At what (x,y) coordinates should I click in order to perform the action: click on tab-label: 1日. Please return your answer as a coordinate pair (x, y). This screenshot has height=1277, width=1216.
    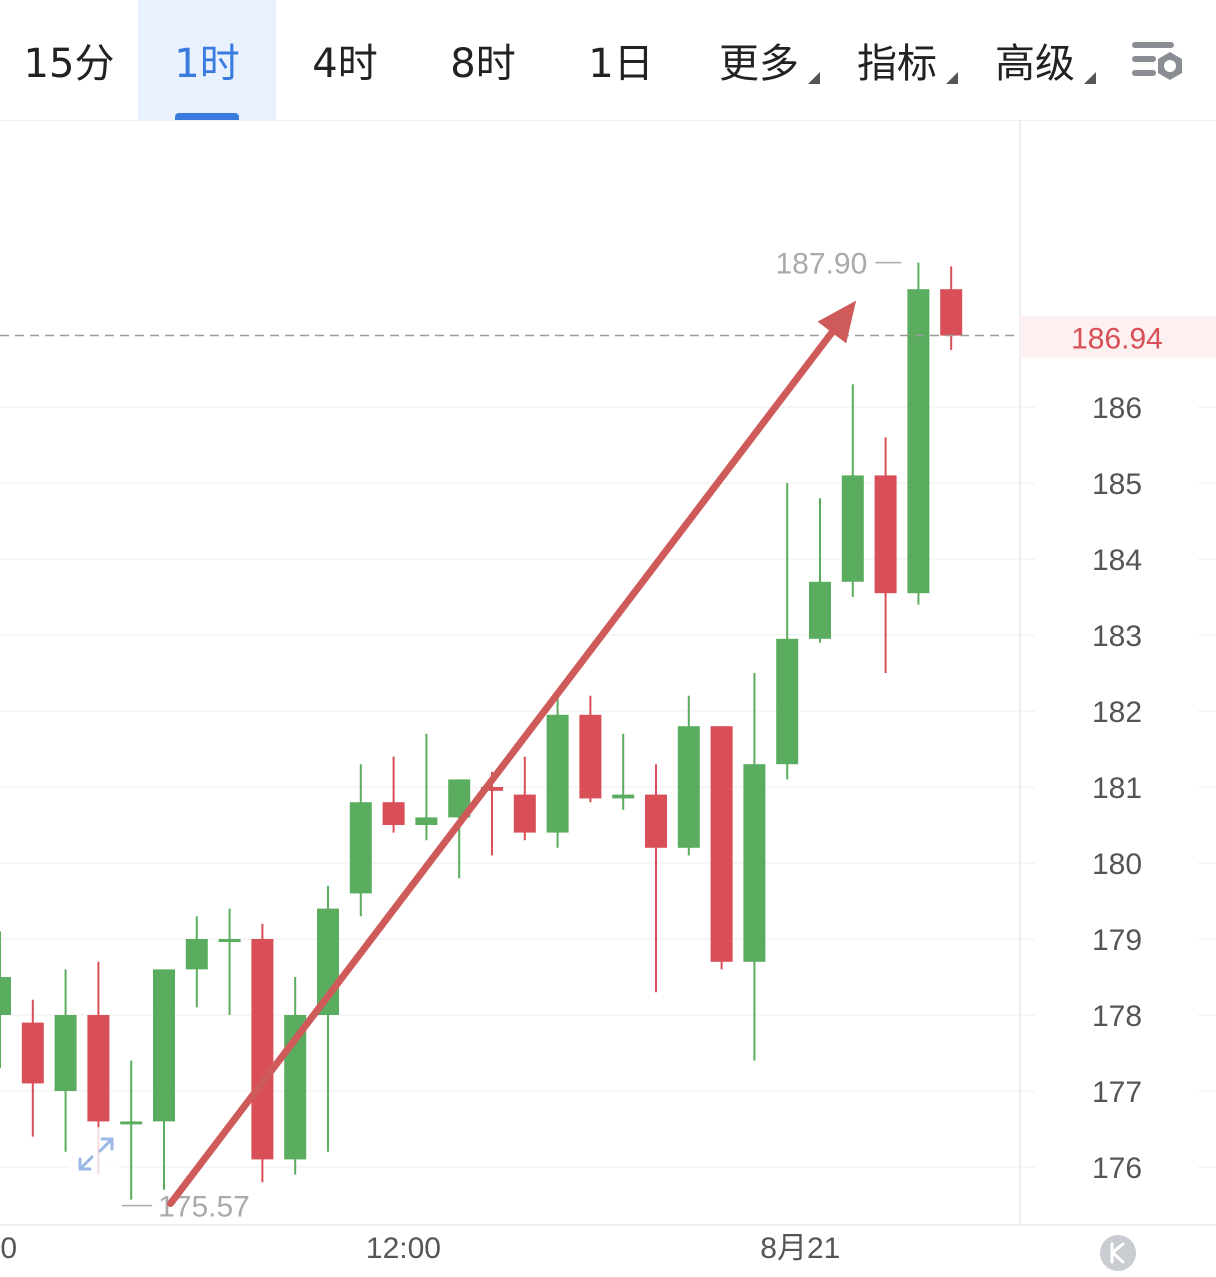
    Looking at the image, I should click on (621, 64).